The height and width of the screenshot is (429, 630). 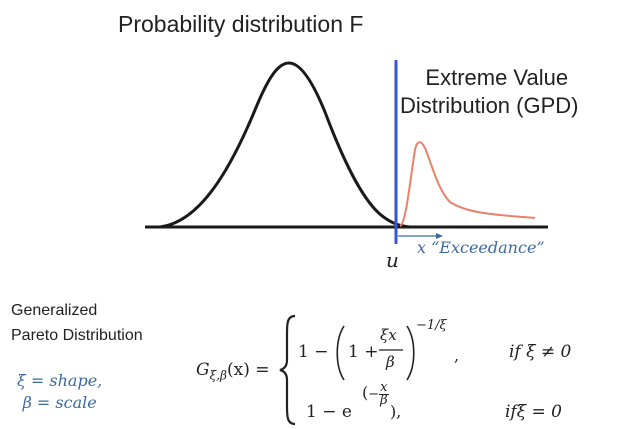 I want to click on case2-exponent: (− x β, so click(x=375, y=394).